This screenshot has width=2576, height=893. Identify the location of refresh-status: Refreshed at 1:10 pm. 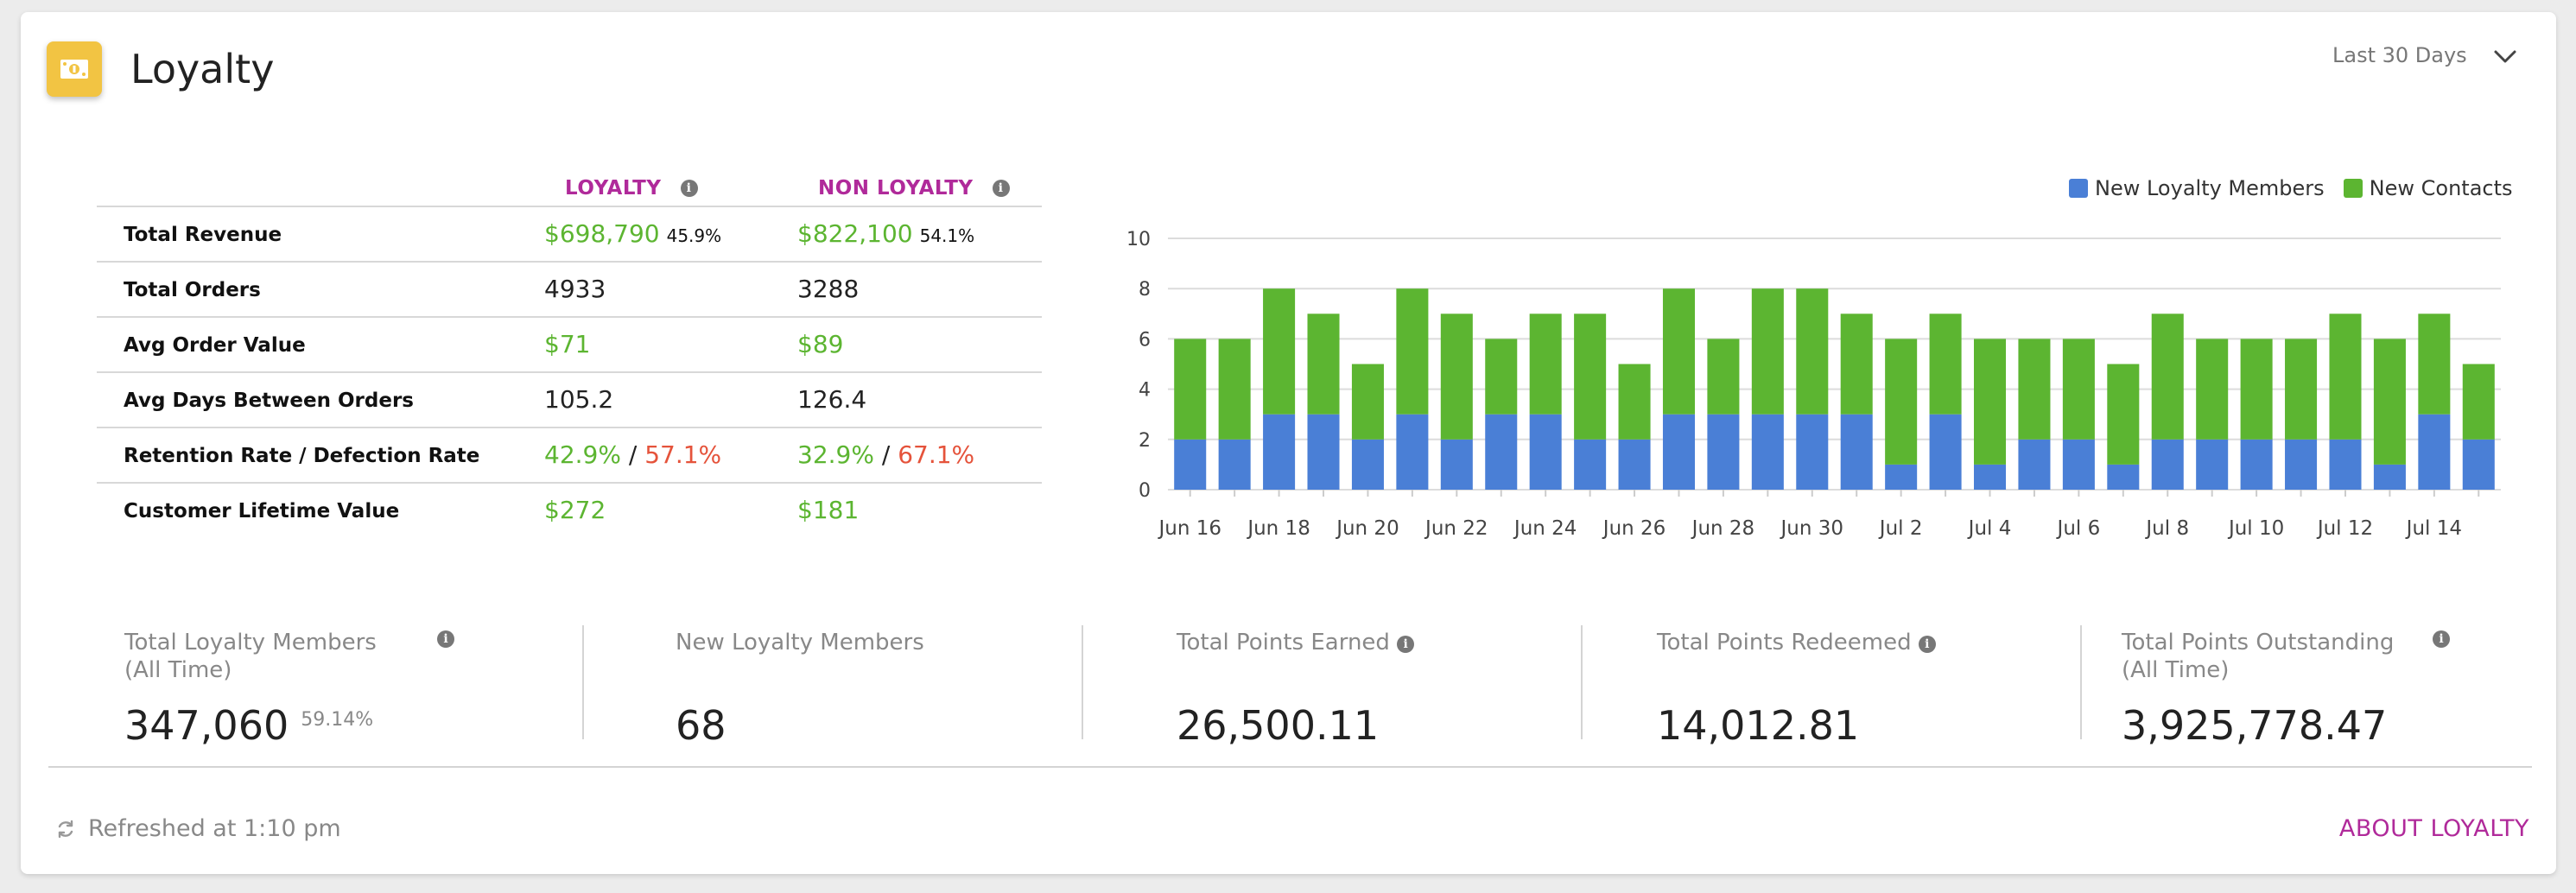
(198, 829).